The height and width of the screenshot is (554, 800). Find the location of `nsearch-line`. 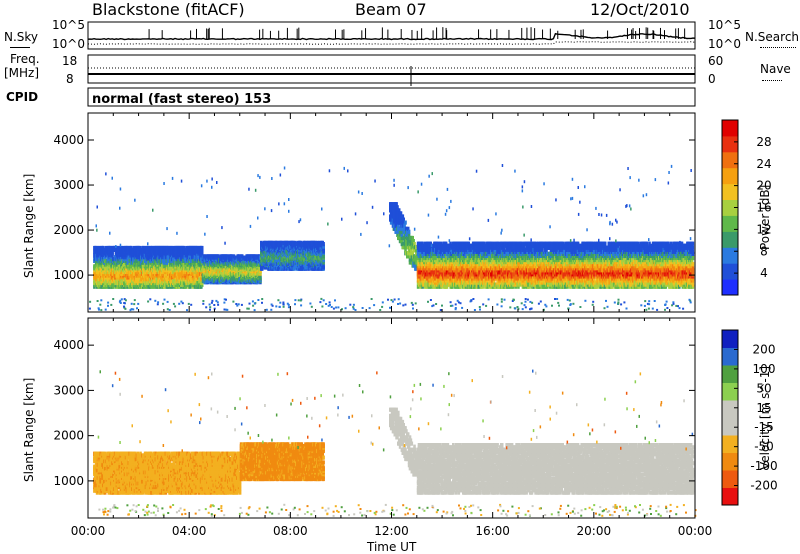

nsearch-line is located at coordinates (391, 43).